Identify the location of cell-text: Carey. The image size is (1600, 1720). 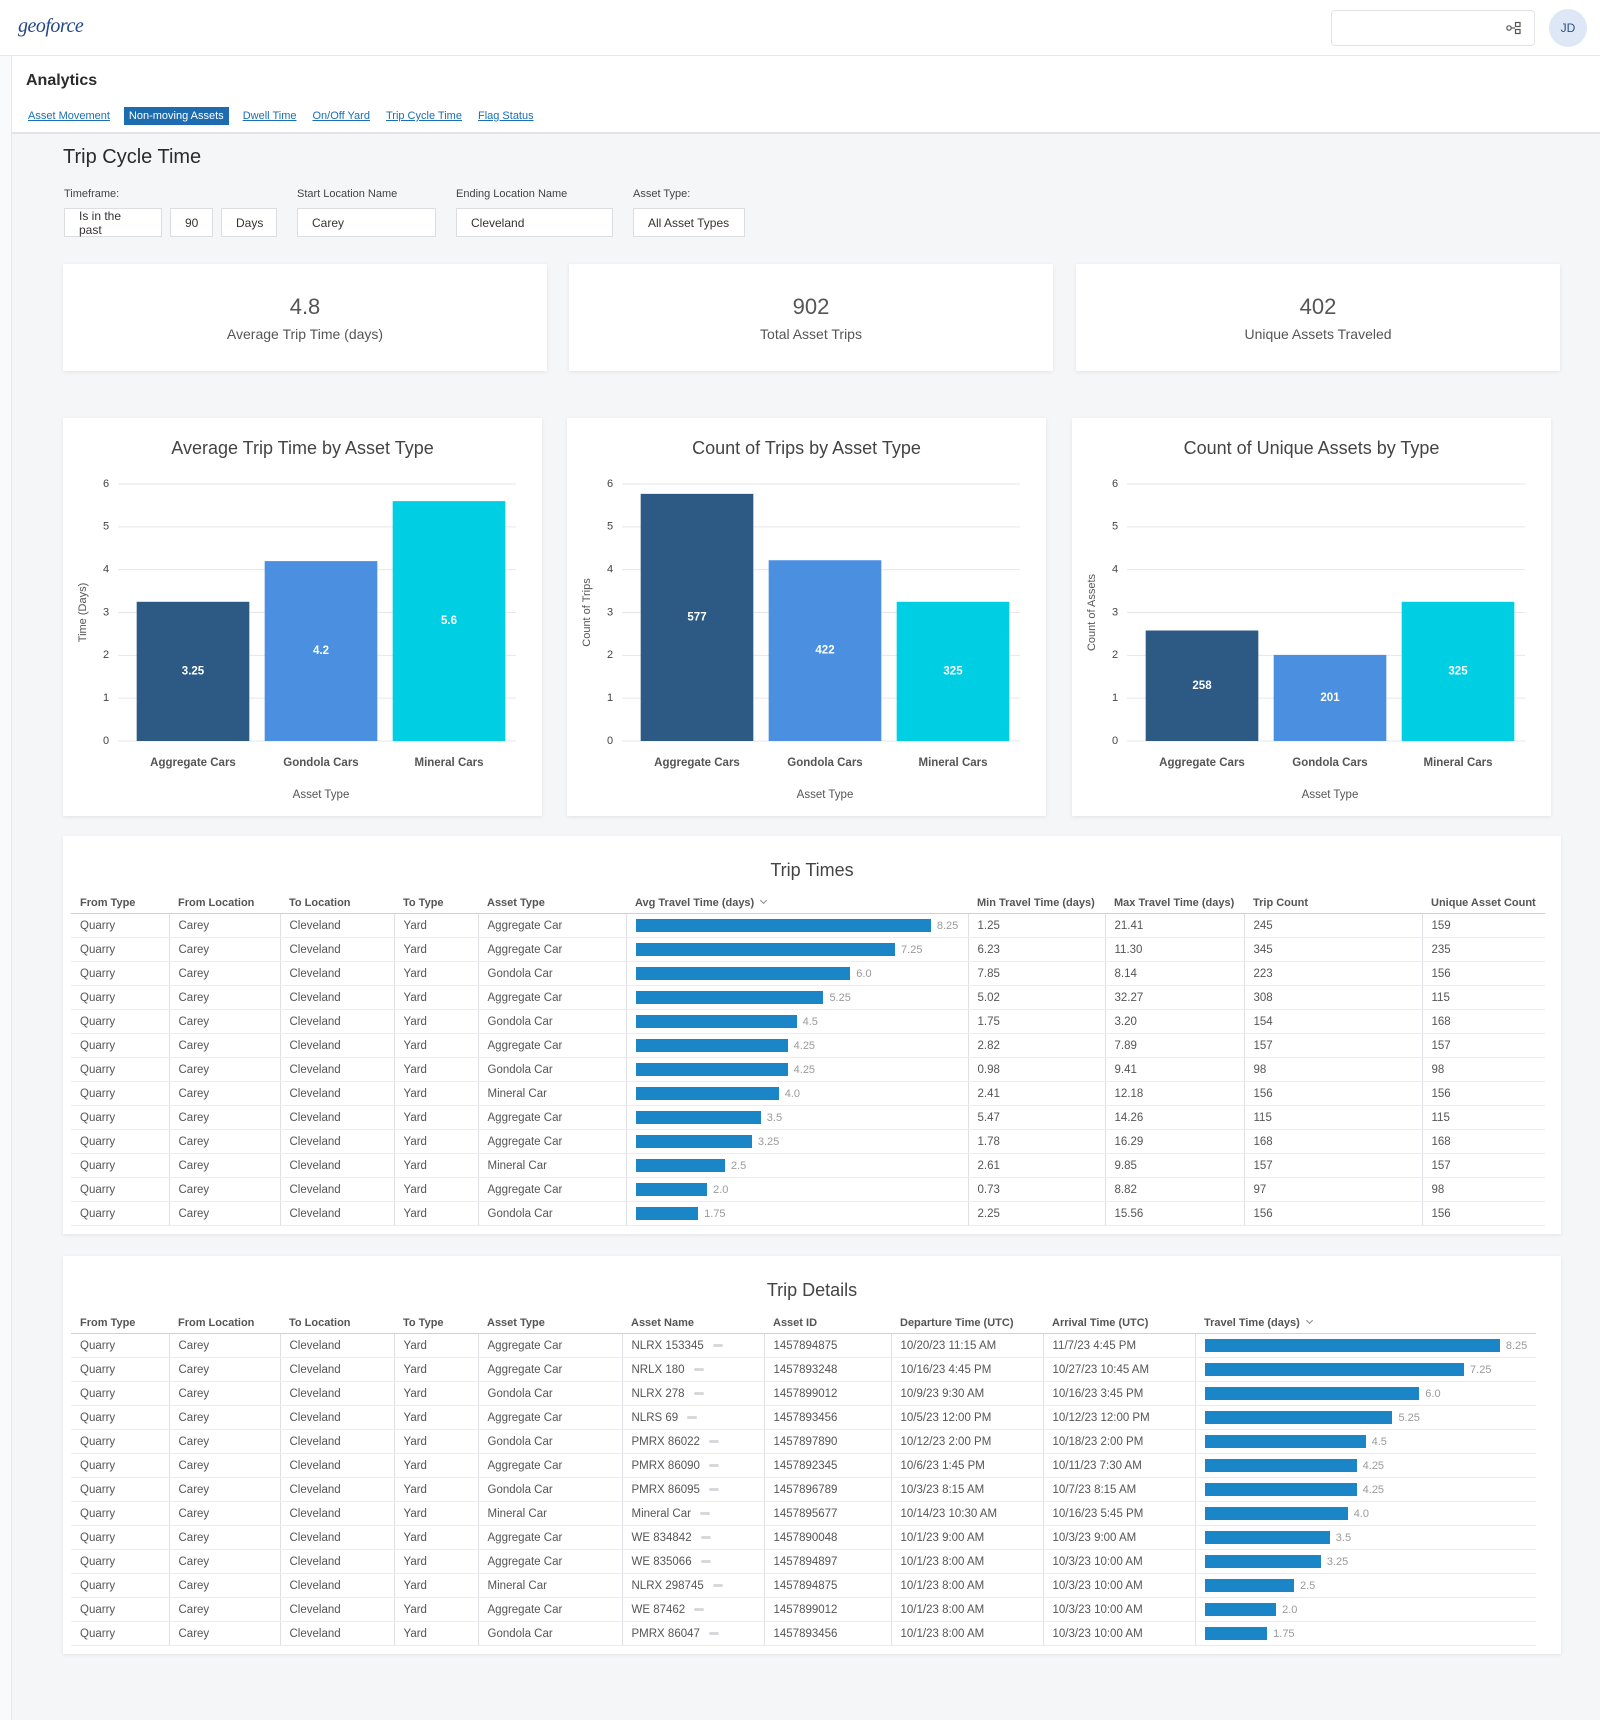
(194, 1561).